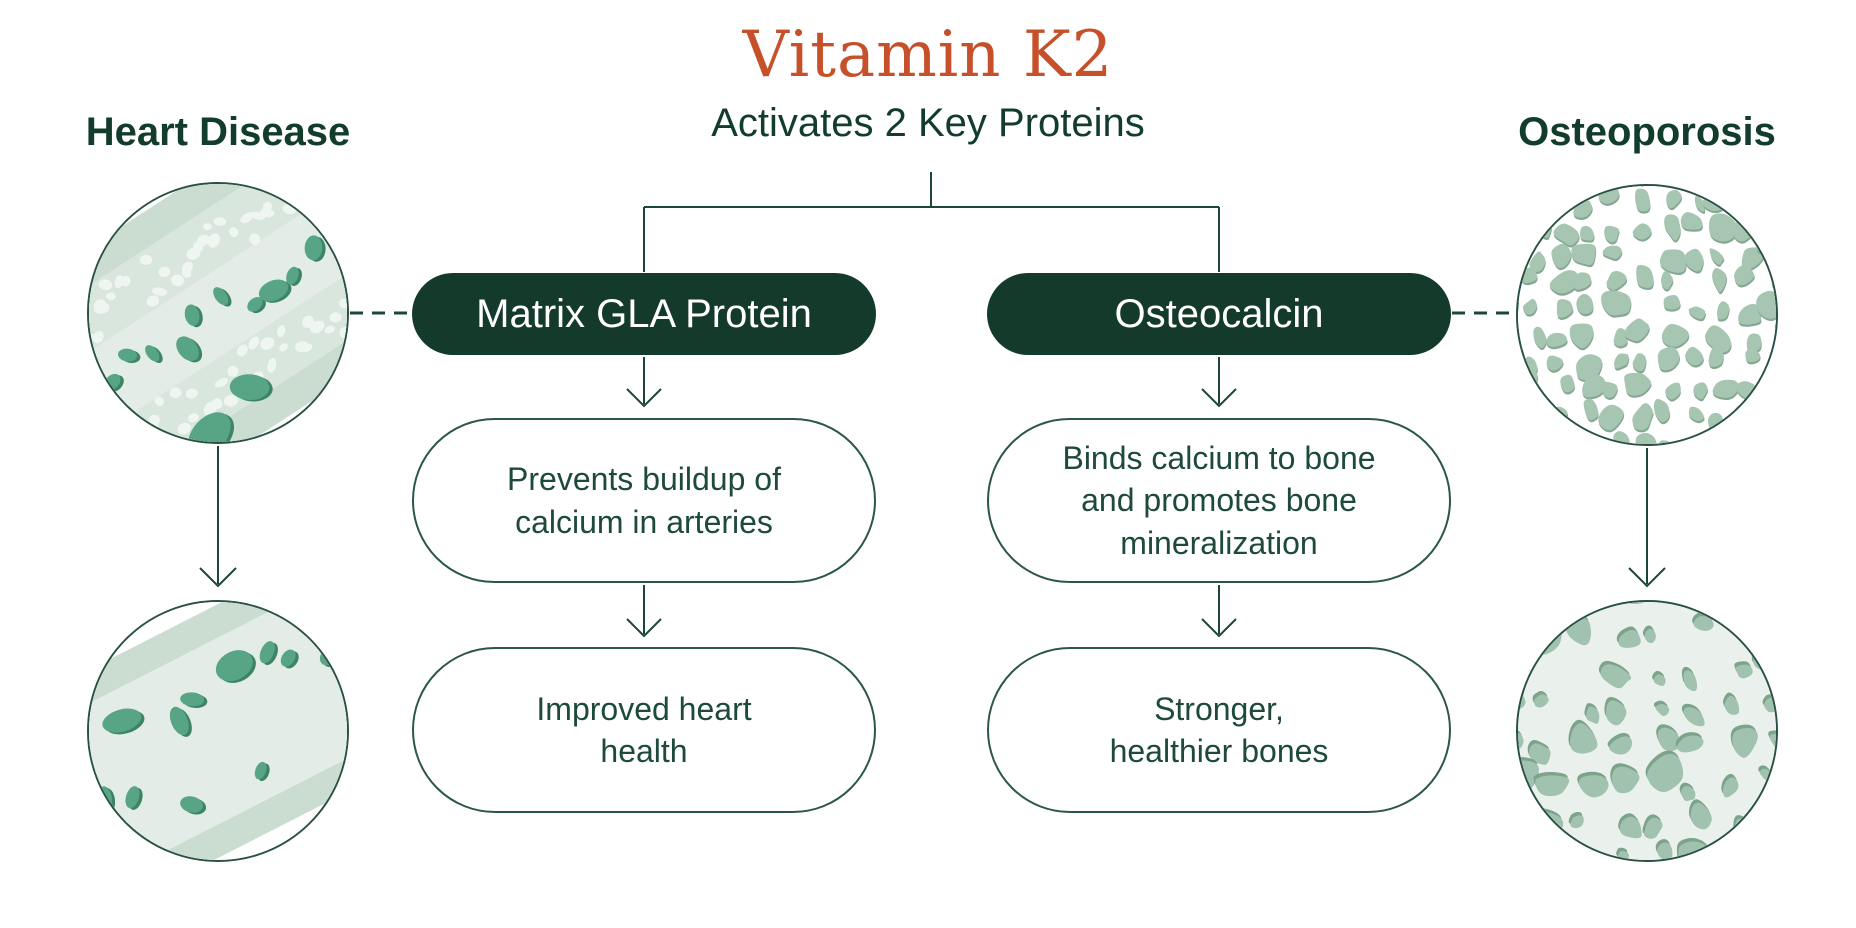 The height and width of the screenshot is (928, 1856). I want to click on healthy-artery-svg, so click(218, 731).